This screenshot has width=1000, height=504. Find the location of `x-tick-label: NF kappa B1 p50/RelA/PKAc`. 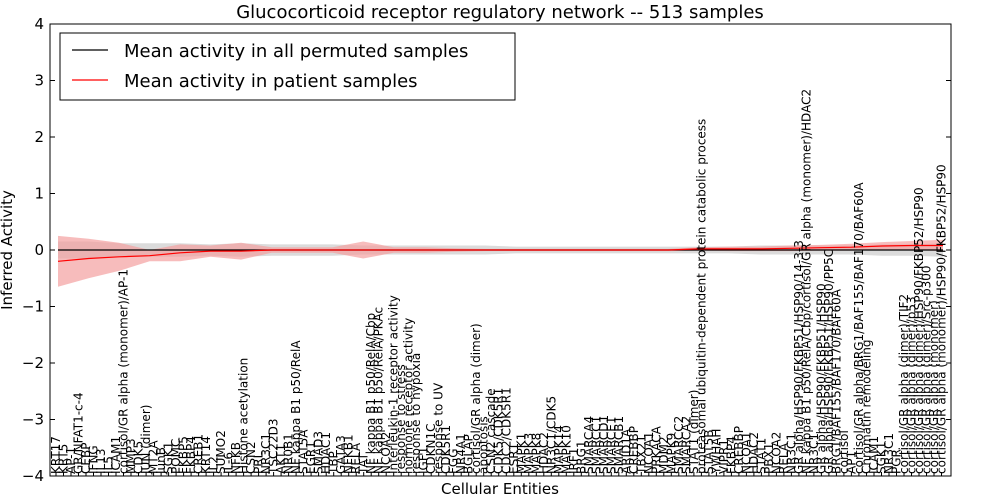

x-tick-label: NF kappa B1 p50/RelA/PKAc is located at coordinates (379, 390).